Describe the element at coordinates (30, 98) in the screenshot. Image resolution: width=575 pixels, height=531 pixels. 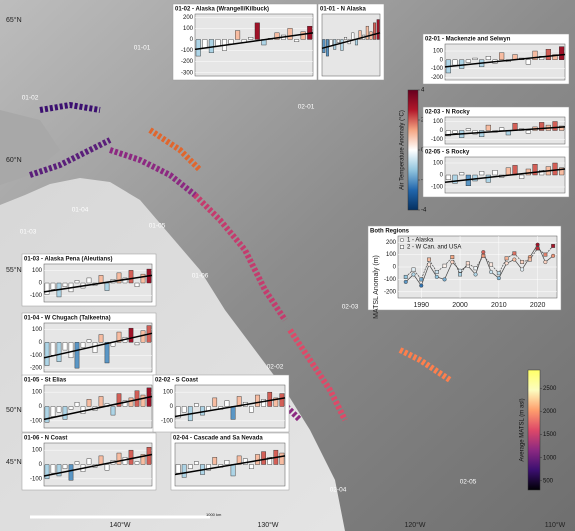
I see `region-label: 01-02` at that location.